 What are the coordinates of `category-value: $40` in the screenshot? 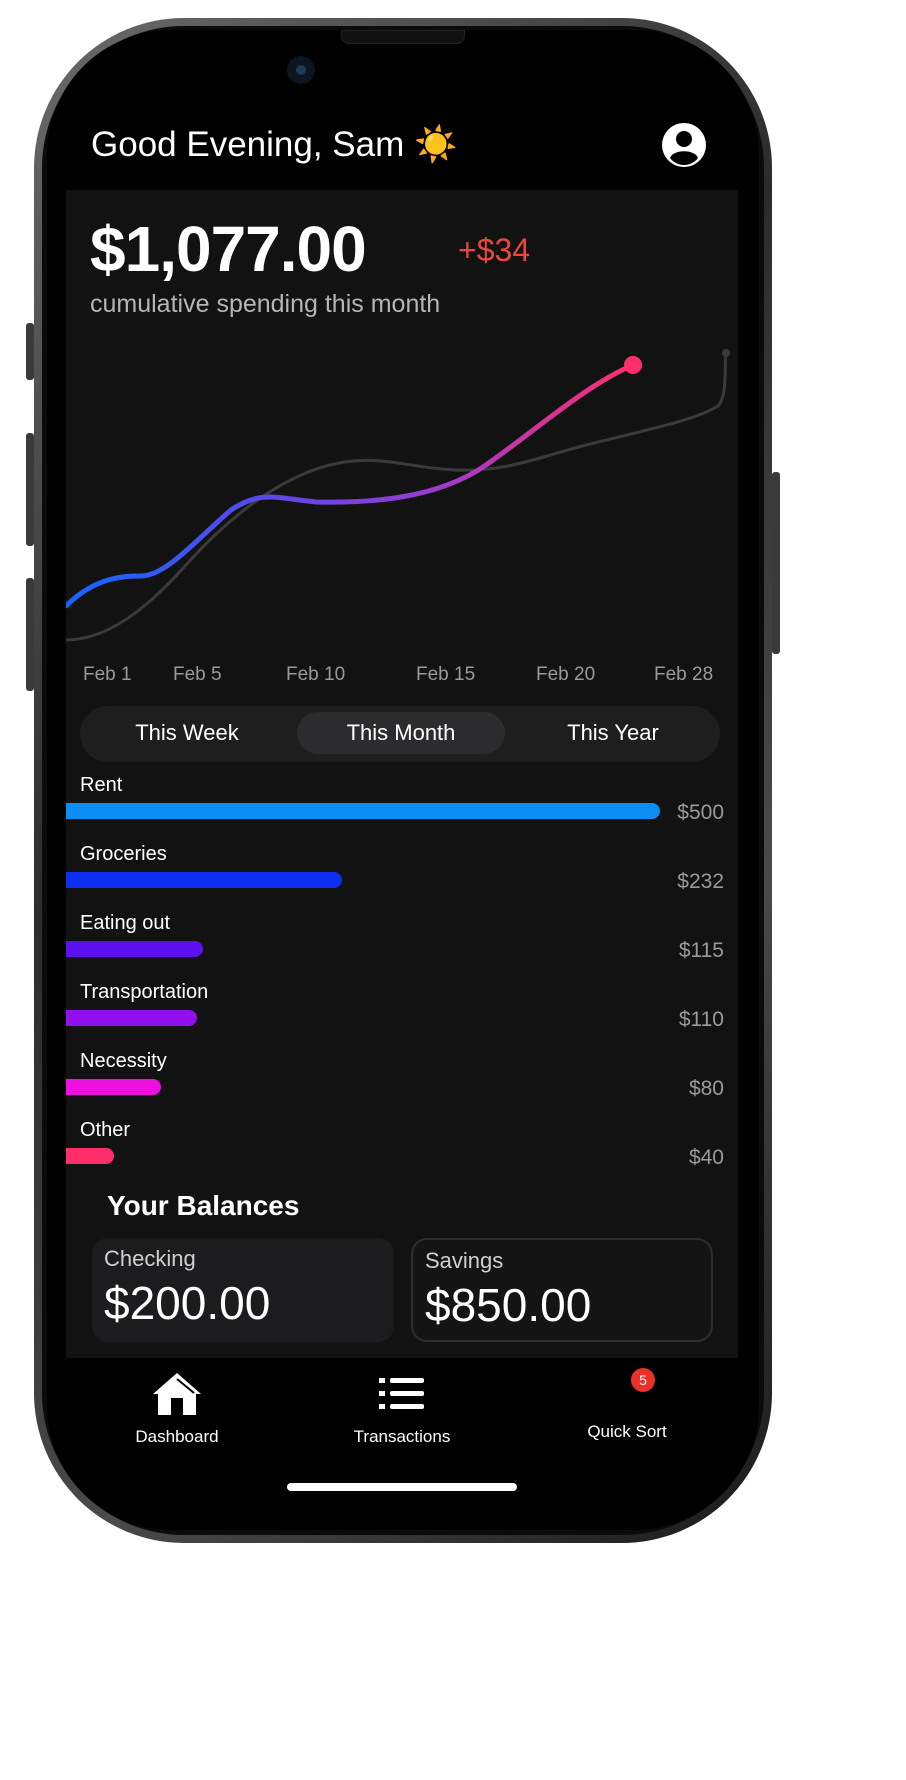 It's located at (706, 1157).